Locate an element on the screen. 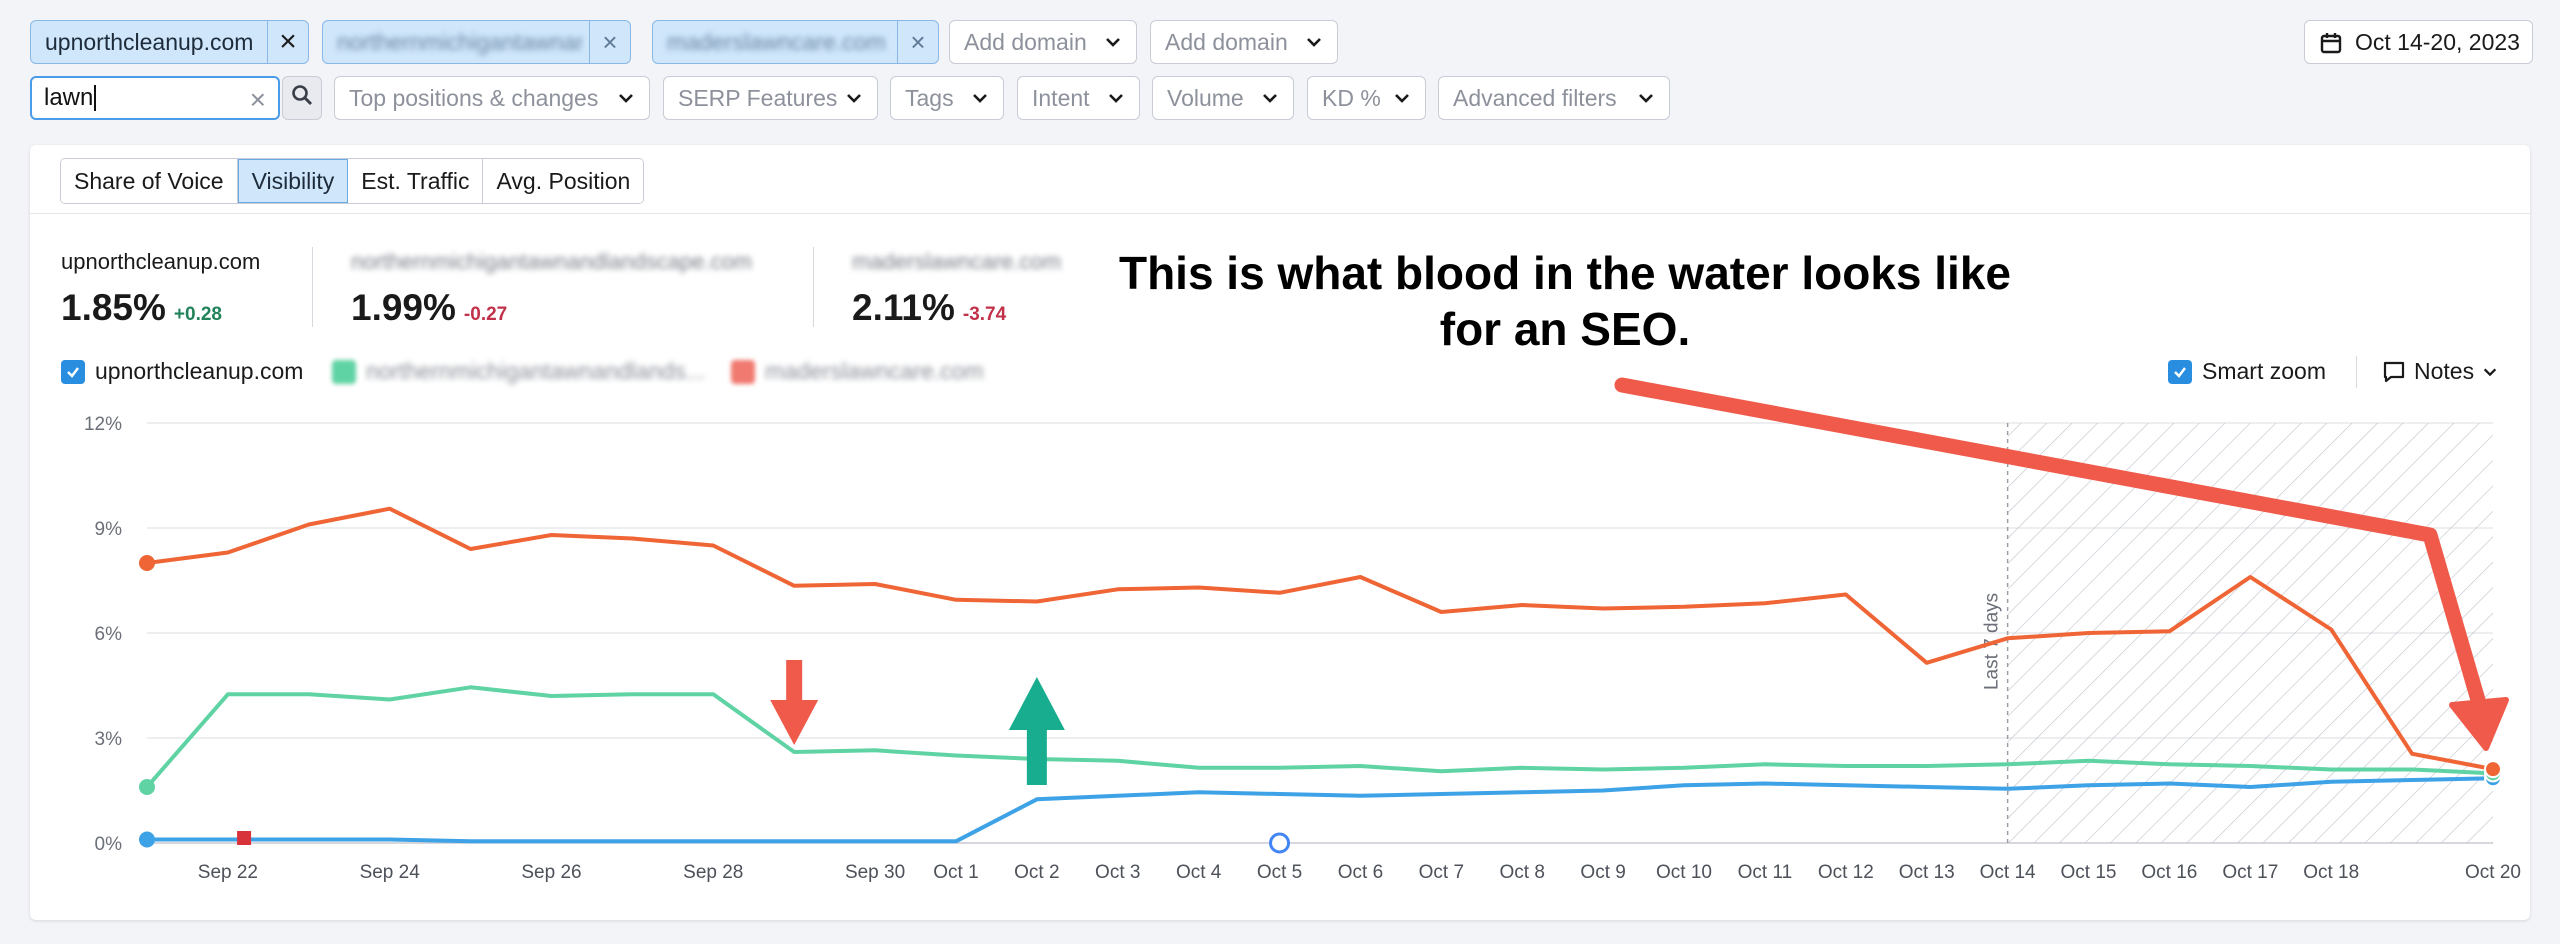  kd-dropdown: KD % is located at coordinates (1366, 98).